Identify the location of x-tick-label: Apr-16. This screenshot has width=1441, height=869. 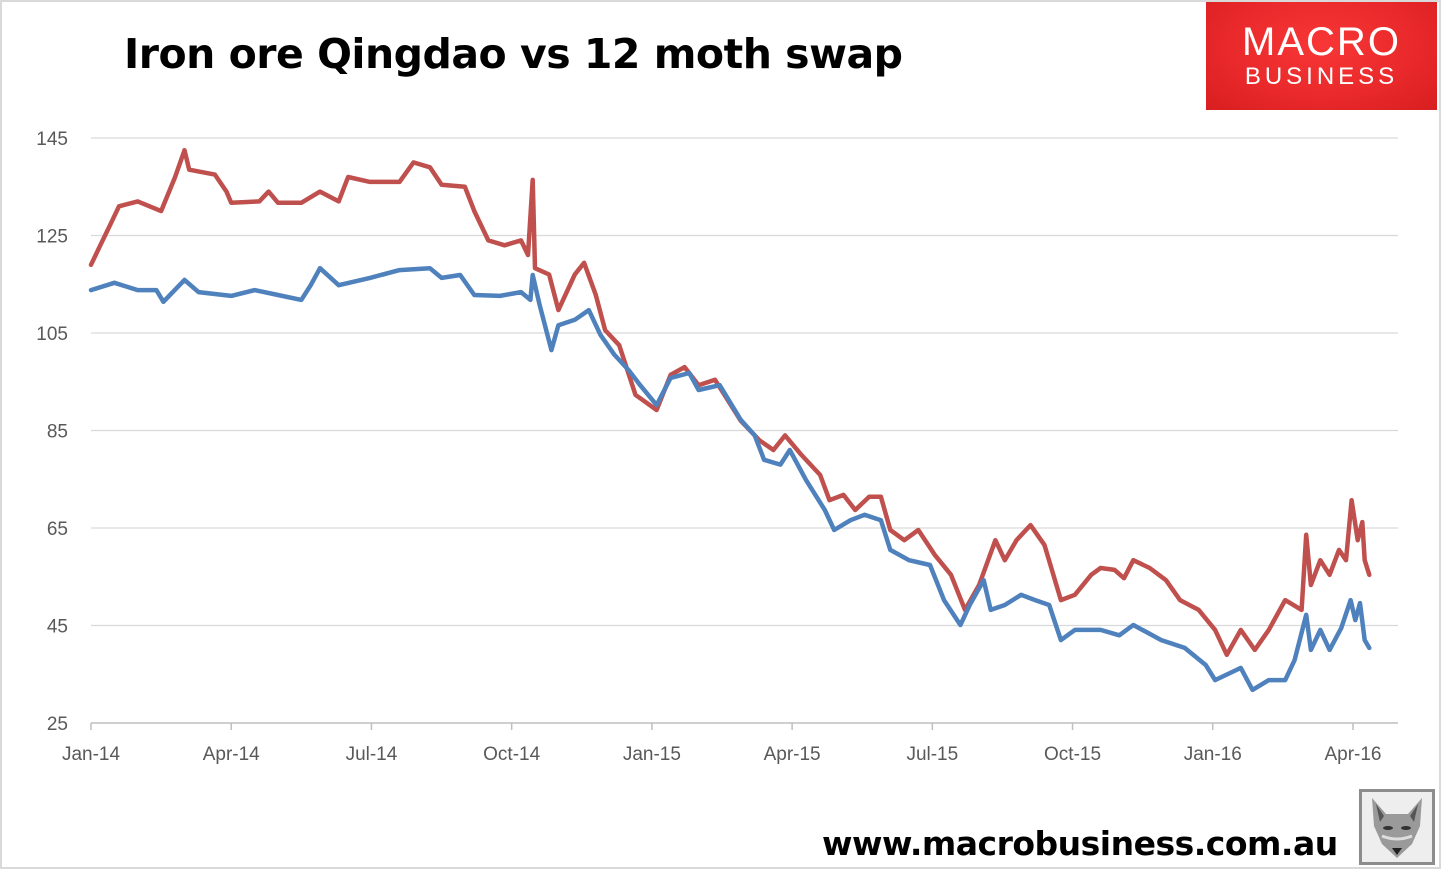
(1352, 754).